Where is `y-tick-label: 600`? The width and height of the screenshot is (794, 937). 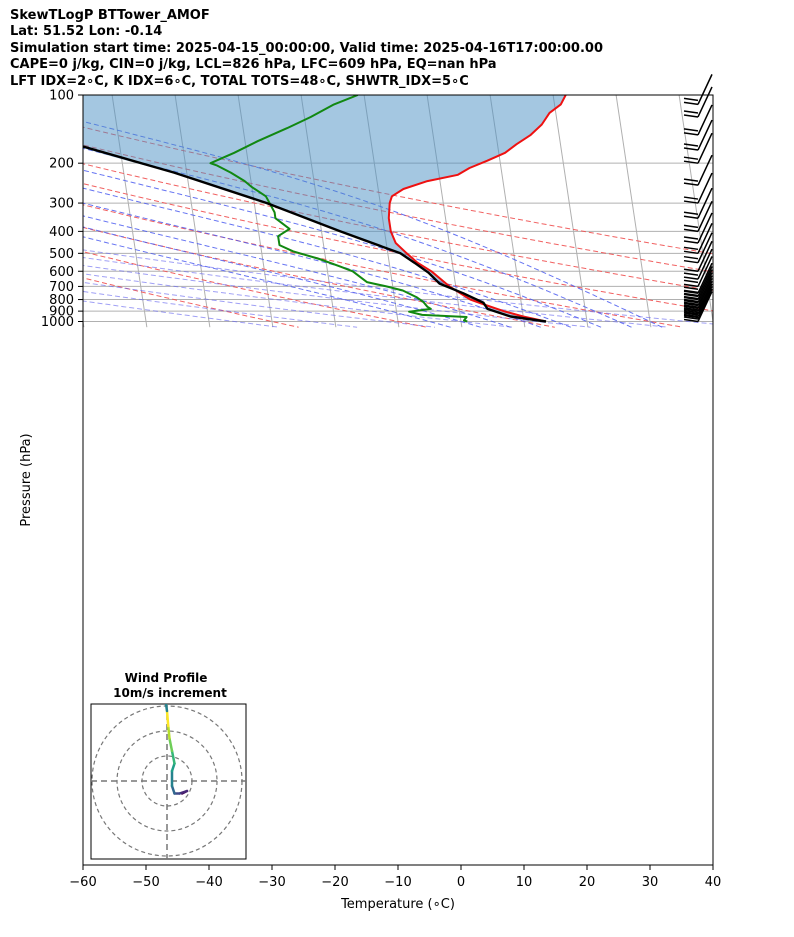 y-tick-label: 600 is located at coordinates (61, 272).